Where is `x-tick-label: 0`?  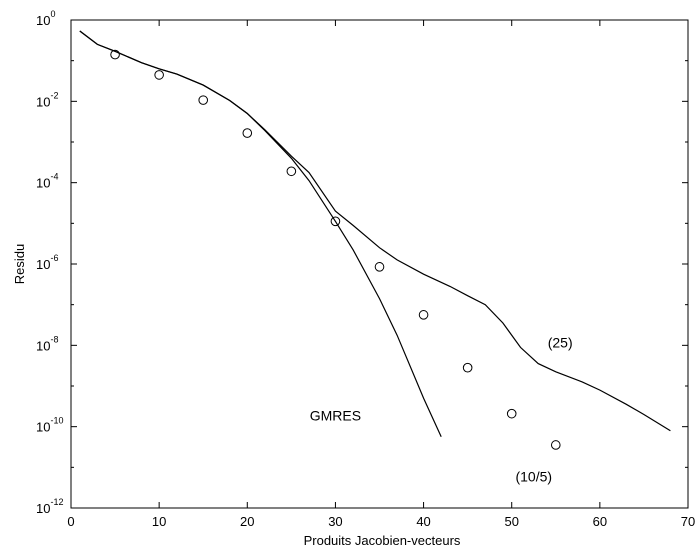 x-tick-label: 0 is located at coordinates (70, 521).